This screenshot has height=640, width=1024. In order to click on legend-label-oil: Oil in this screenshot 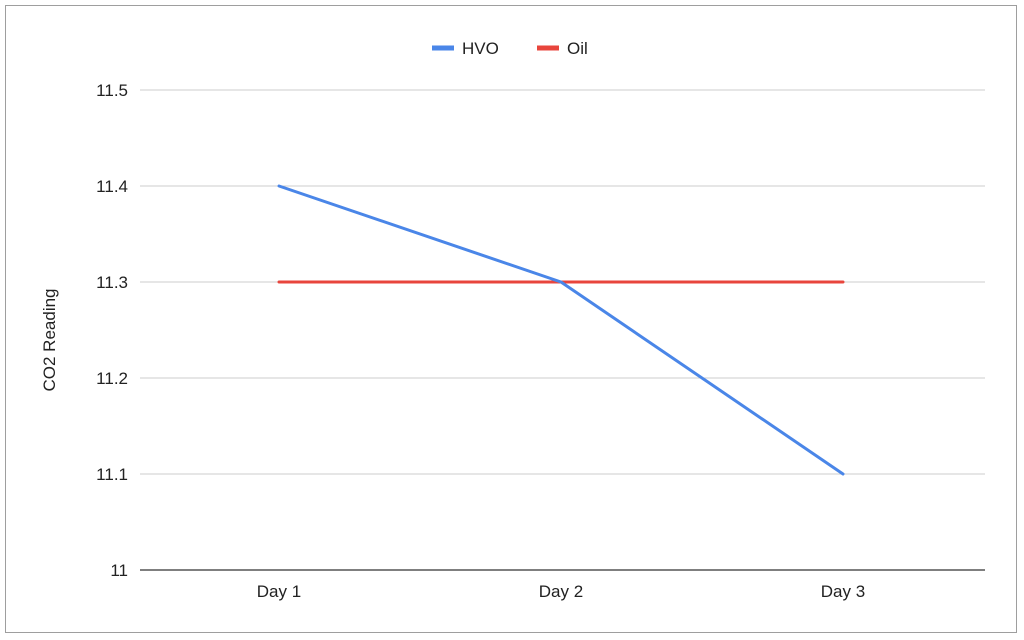, I will do `click(577, 48)`.